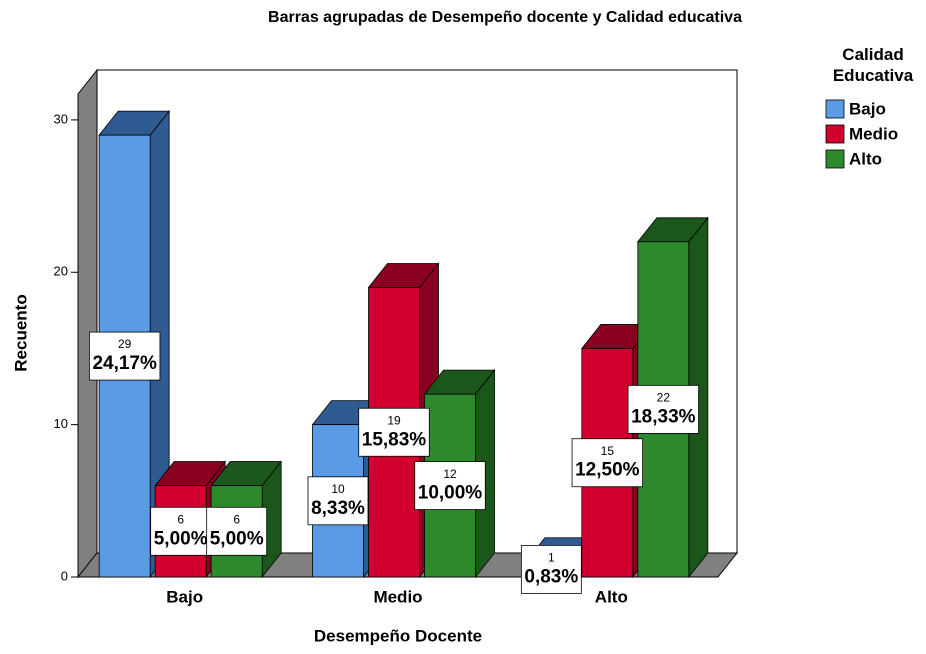 The image size is (926, 654). Describe the element at coordinates (608, 451) in the screenshot. I see `data-label-count: 15` at that location.